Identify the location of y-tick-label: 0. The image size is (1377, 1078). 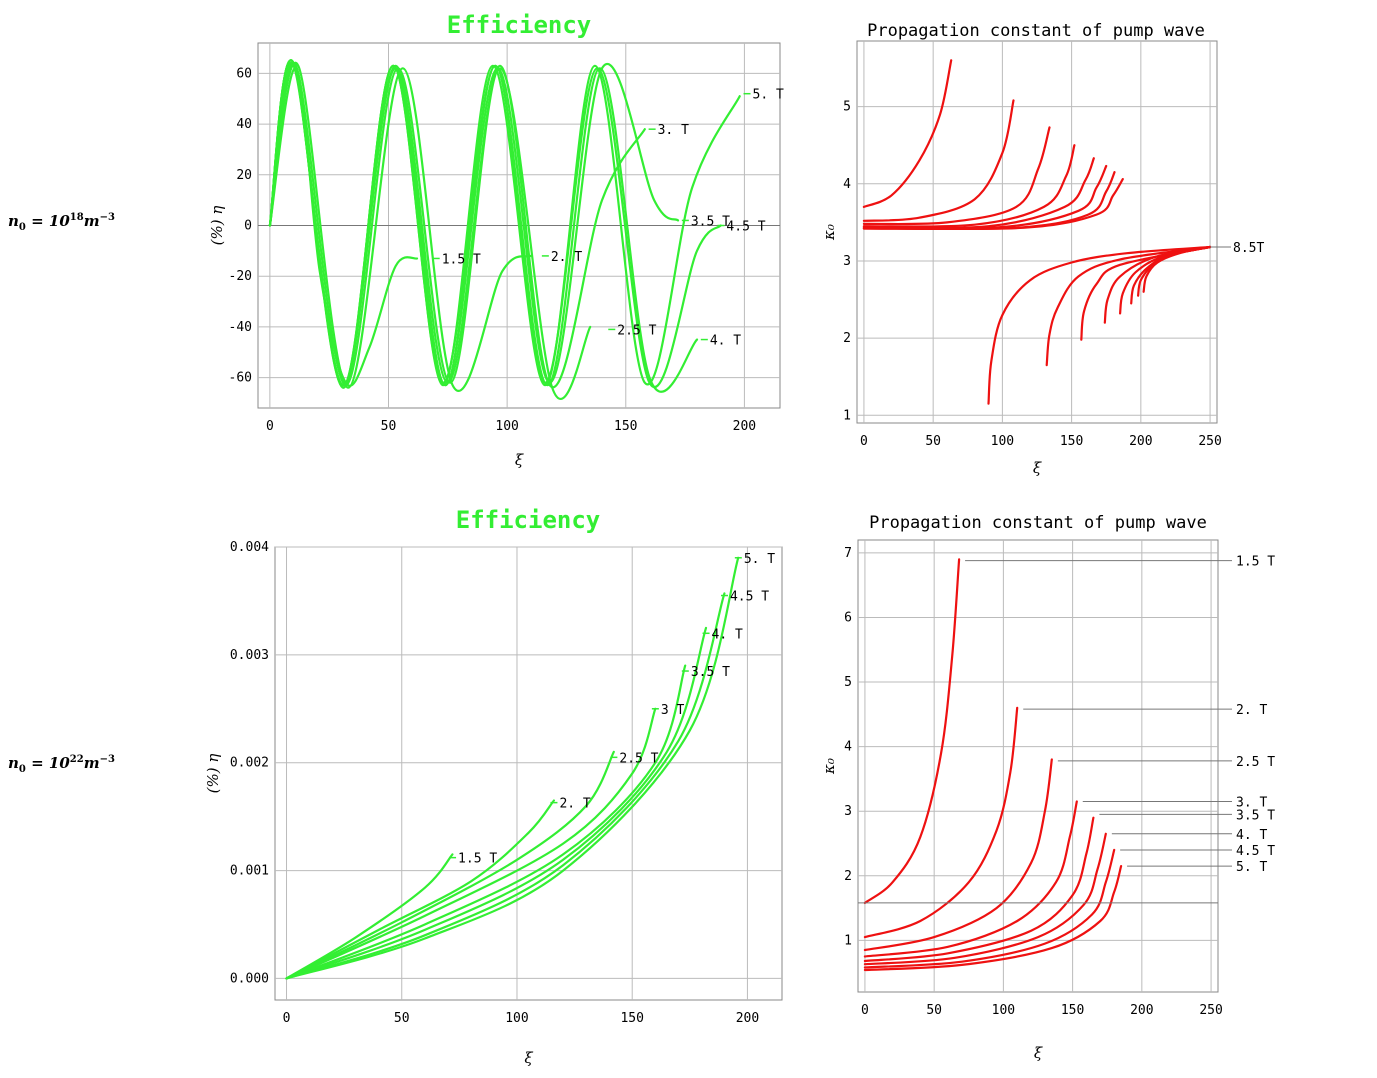
(248, 226).